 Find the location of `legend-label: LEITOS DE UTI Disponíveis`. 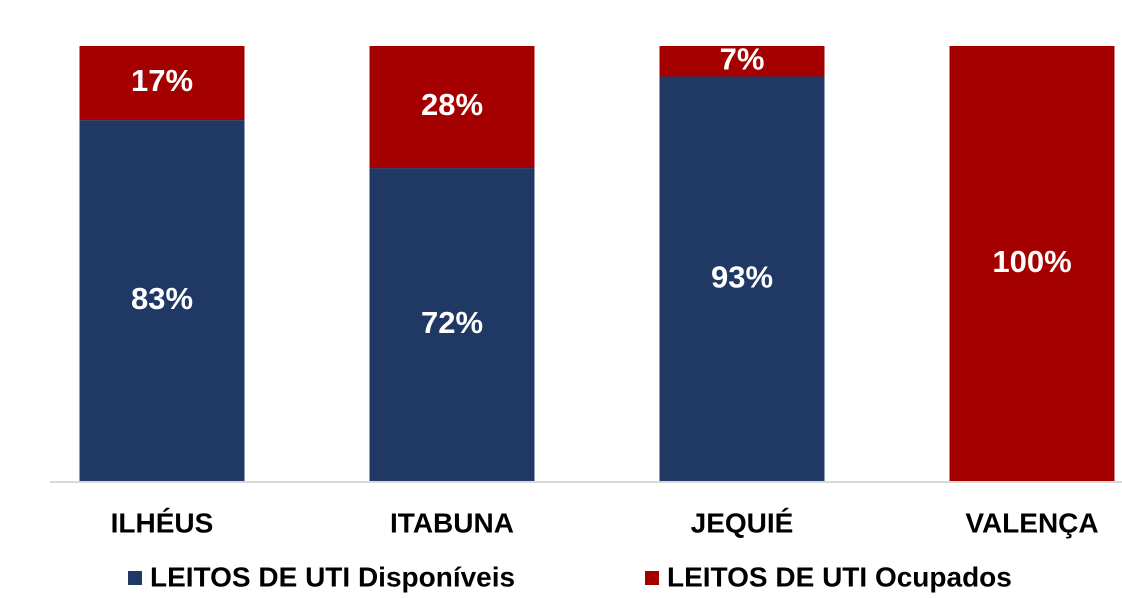

legend-label: LEITOS DE UTI Disponíveis is located at coordinates (332, 576).